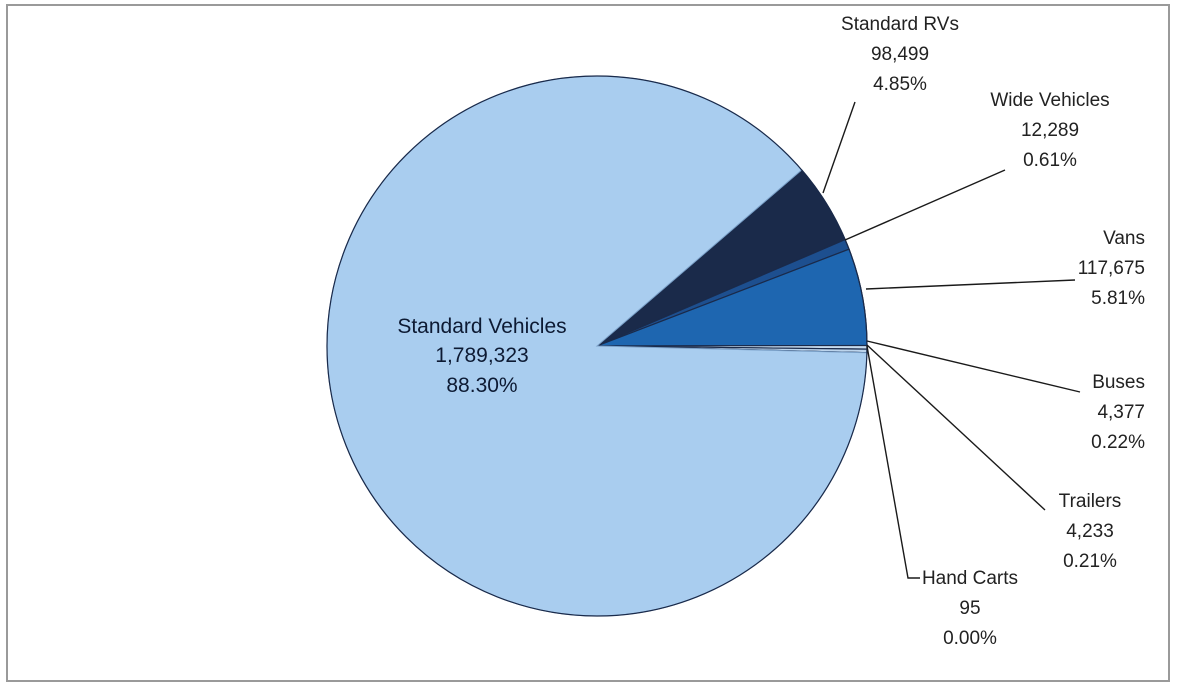 The height and width of the screenshot is (690, 1180). What do you see at coordinates (900, 24) in the screenshot?
I see `slice-label-name: Standard RVs` at bounding box center [900, 24].